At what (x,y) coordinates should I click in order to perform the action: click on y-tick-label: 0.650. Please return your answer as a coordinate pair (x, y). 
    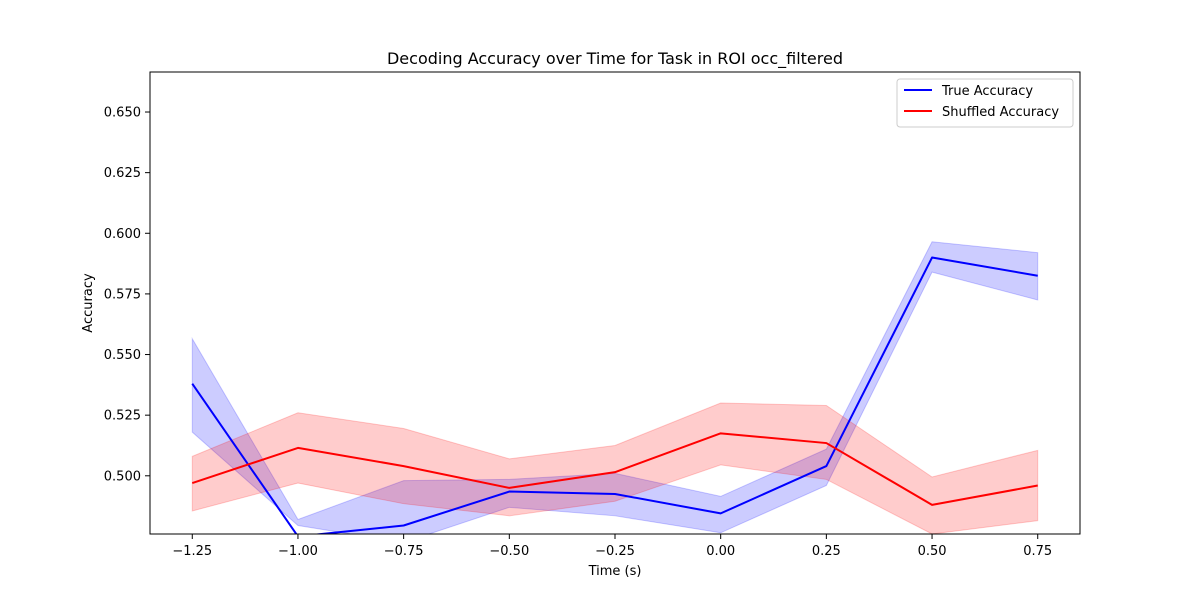
    Looking at the image, I should click on (122, 113).